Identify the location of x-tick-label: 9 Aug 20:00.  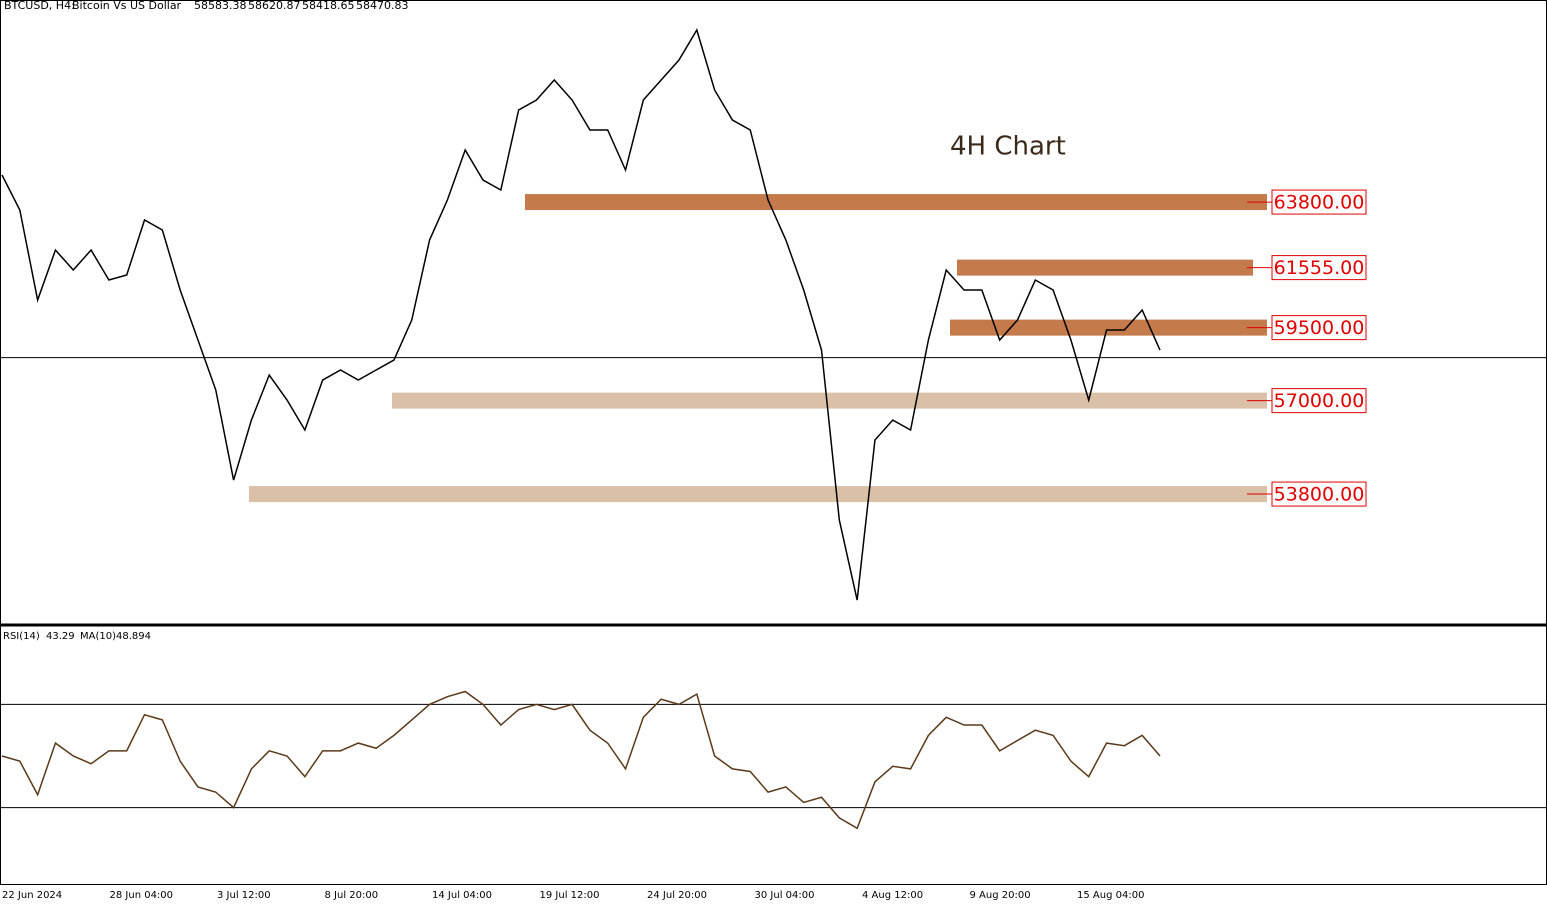
(1000, 895).